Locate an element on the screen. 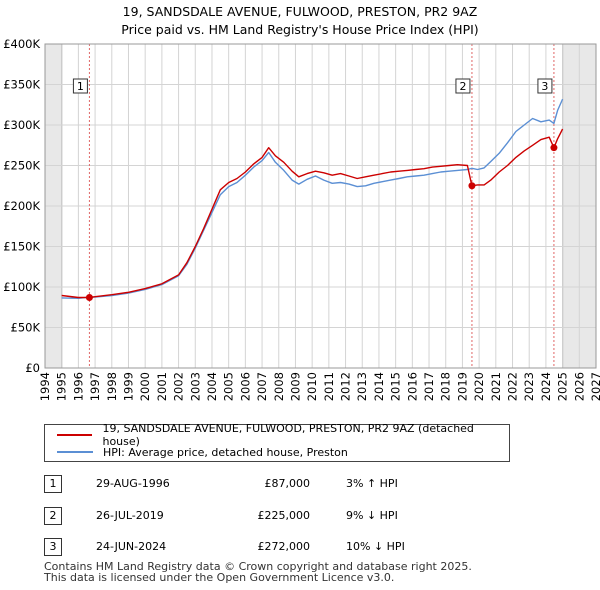 The height and width of the screenshot is (590, 600). x-tick-label: 2022 is located at coordinates (513, 386).